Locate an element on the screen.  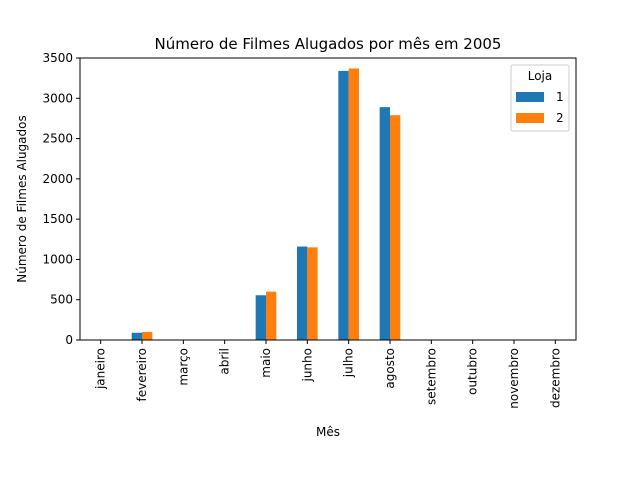
x-tick-label-dezembro: dezembro is located at coordinates (555, 378).